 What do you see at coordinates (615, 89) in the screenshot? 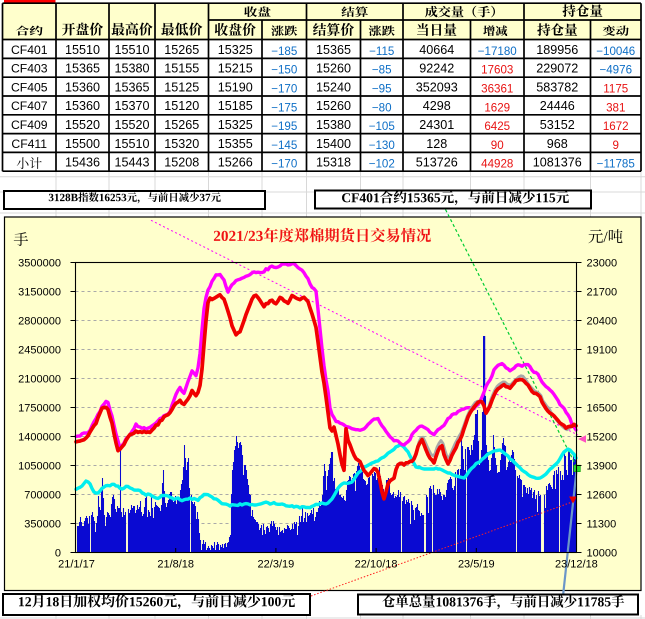
I see `svg-text: 1175` at bounding box center [615, 89].